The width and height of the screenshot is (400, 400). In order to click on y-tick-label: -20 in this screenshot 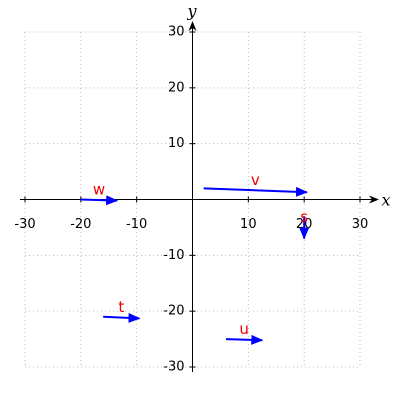, I will do `click(173, 311)`.